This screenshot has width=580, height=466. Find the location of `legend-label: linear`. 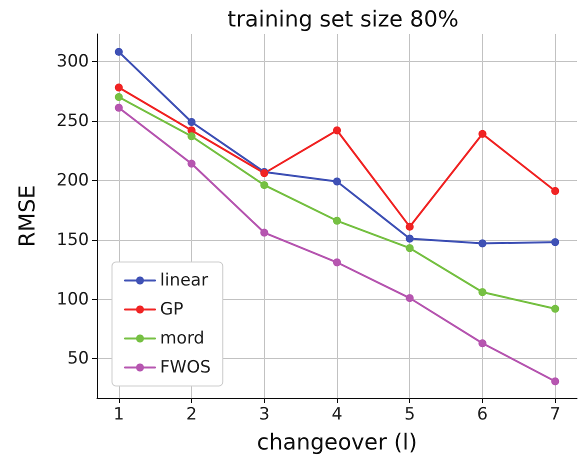

legend-label: linear is located at coordinates (184, 280).